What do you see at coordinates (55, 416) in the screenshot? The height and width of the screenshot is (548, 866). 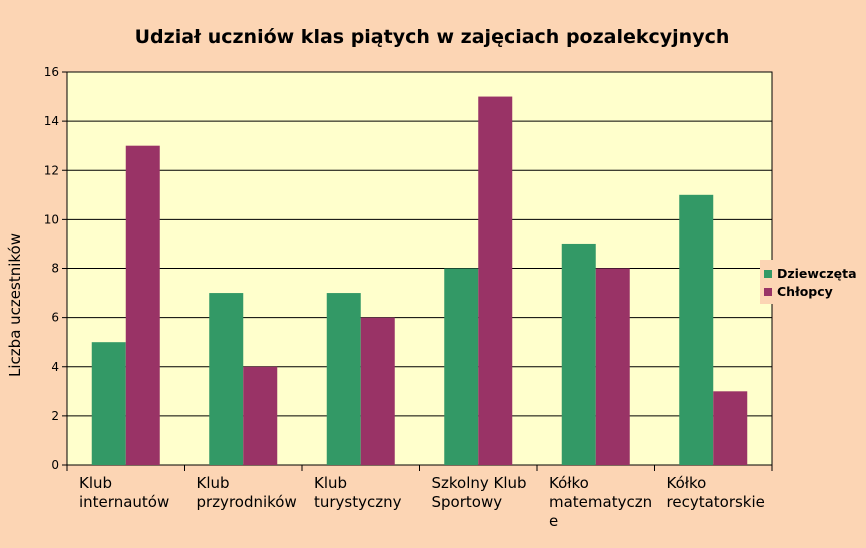 I see `y-tick-label: 2` at bounding box center [55, 416].